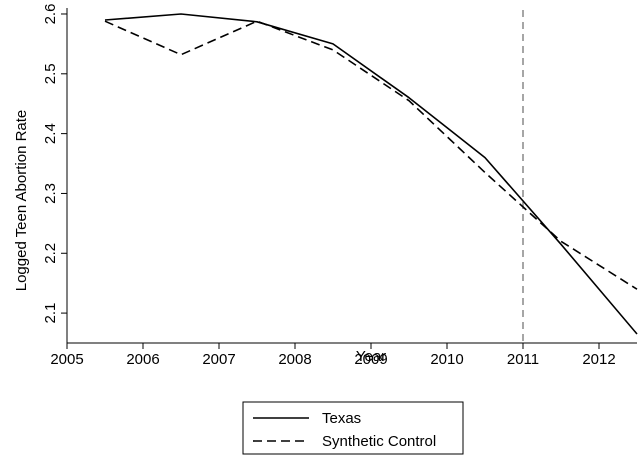  I want to click on y-tick-label: 2.1, so click(50, 313).